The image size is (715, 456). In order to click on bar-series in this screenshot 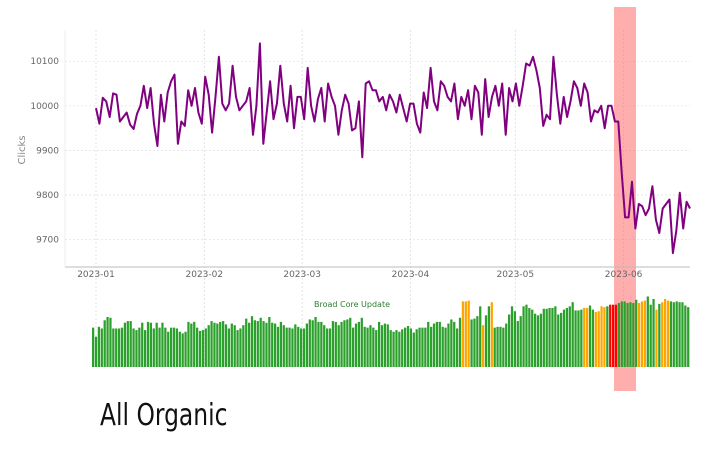, I will do `click(391, 331)`.